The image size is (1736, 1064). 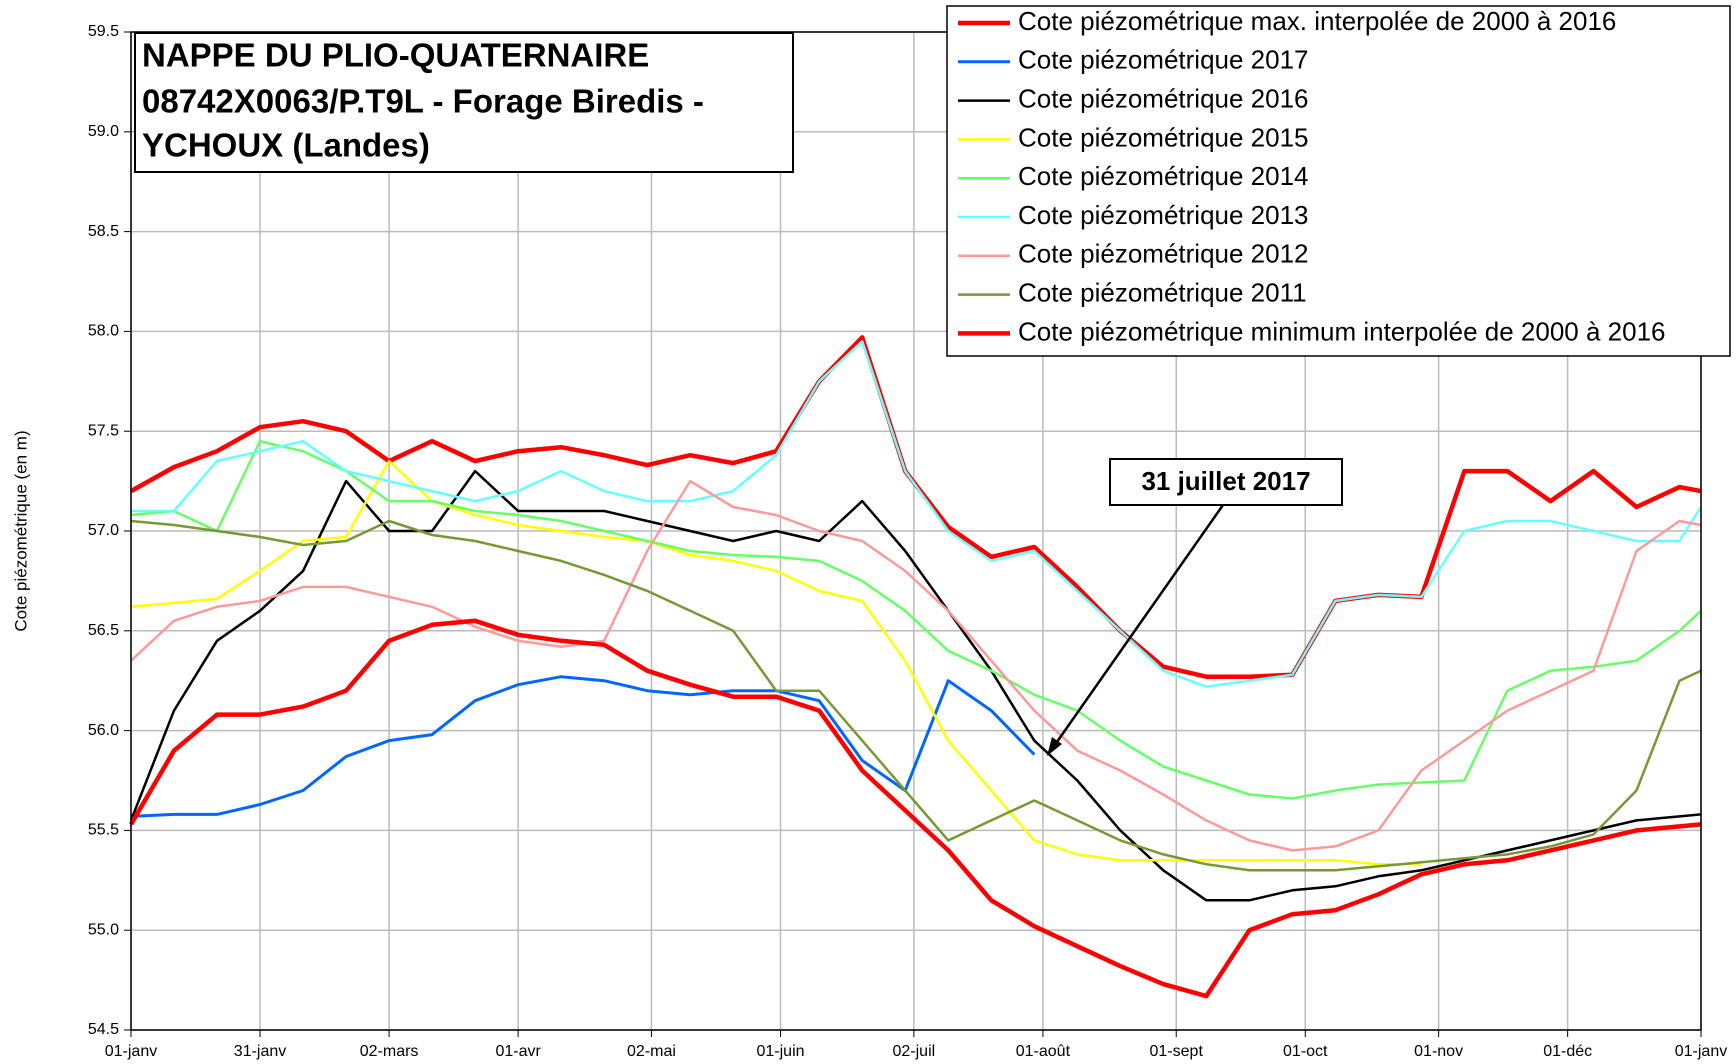 What do you see at coordinates (1438, 1051) in the screenshot?
I see `x-tick-label: 01-nov` at bounding box center [1438, 1051].